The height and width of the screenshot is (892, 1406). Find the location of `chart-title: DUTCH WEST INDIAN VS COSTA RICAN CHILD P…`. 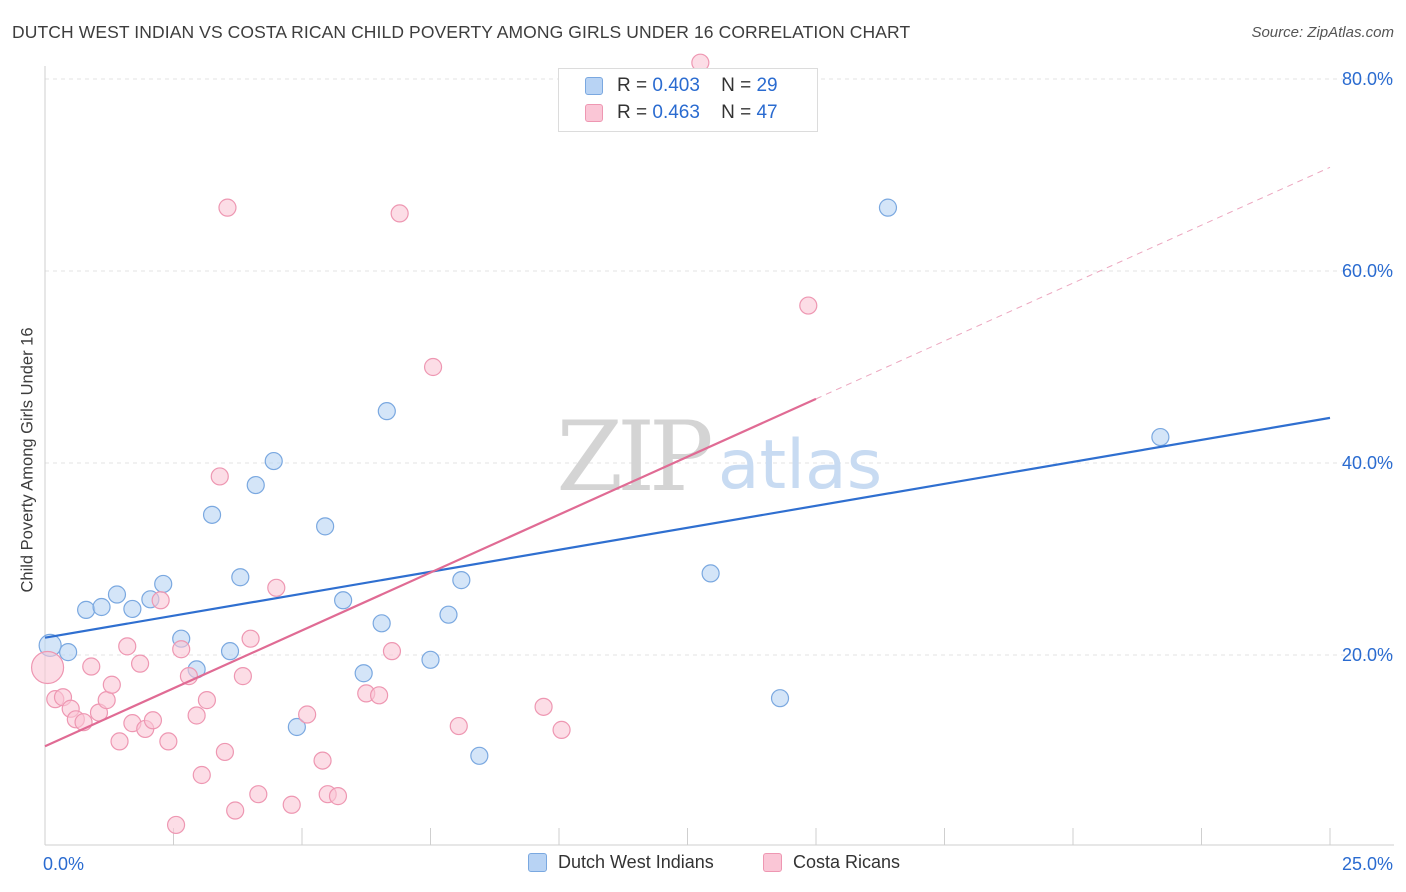

chart-title: DUTCH WEST INDIAN VS COSTA RICAN CHILD P… is located at coordinates (461, 32).